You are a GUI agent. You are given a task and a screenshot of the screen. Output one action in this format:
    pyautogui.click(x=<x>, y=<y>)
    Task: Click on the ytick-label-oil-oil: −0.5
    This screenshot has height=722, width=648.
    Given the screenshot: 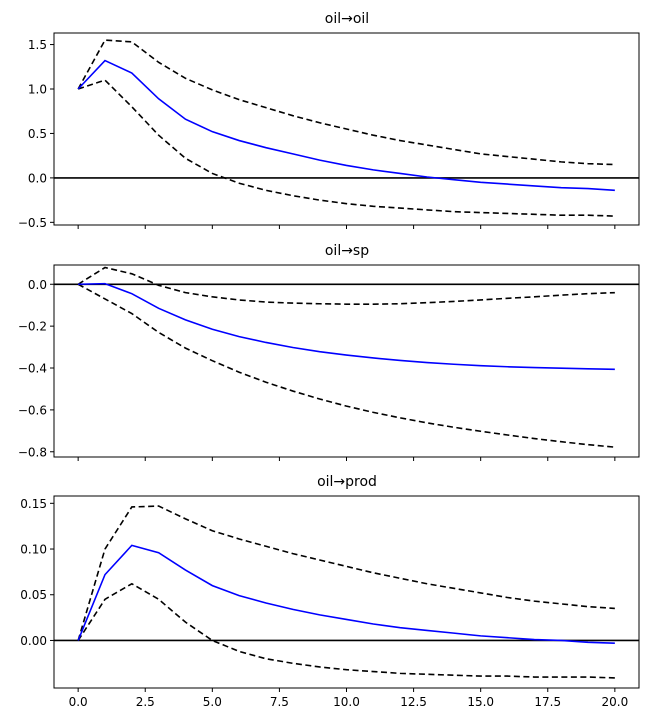 What is the action you would take?
    pyautogui.click(x=32, y=223)
    